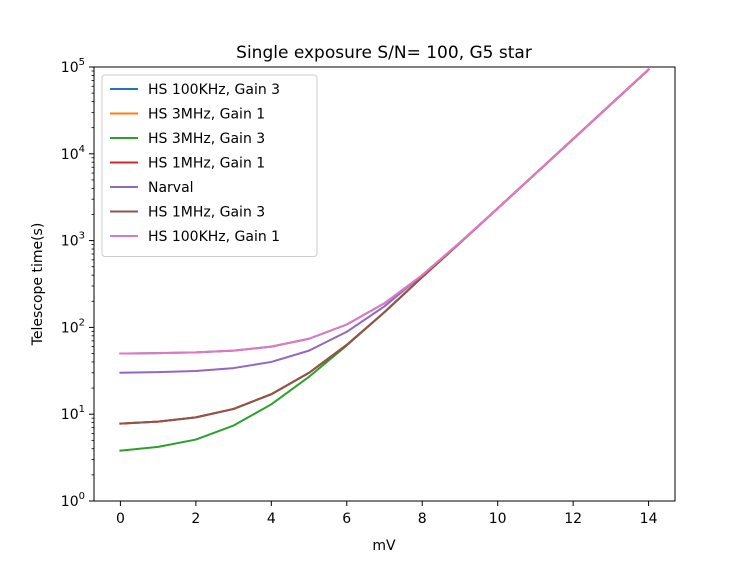 The width and height of the screenshot is (750, 562). Describe the element at coordinates (206, 213) in the screenshot. I see `legend-label: HS 1MHz, Gain 3` at that location.